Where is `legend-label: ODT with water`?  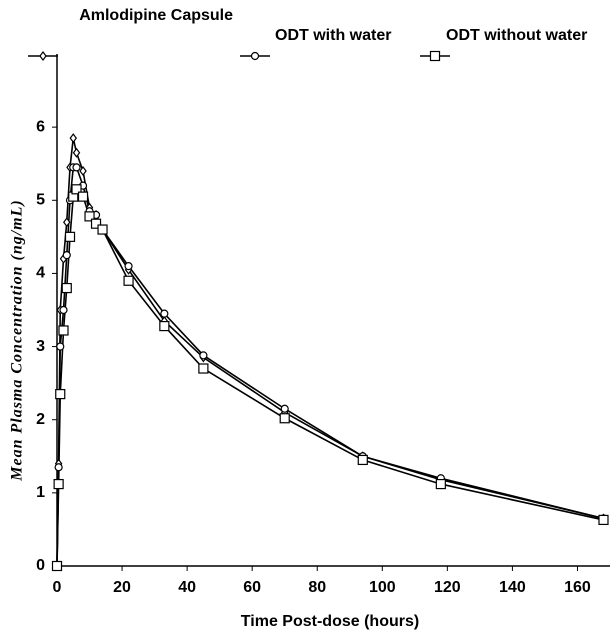
legend-label: ODT with water is located at coordinates (333, 35).